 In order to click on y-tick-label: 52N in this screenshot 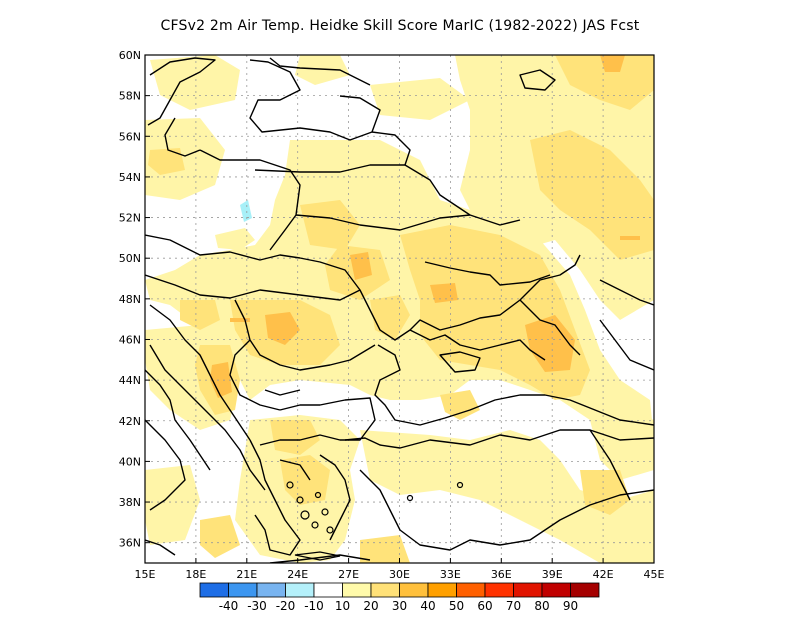, I will do `click(130, 218)`.